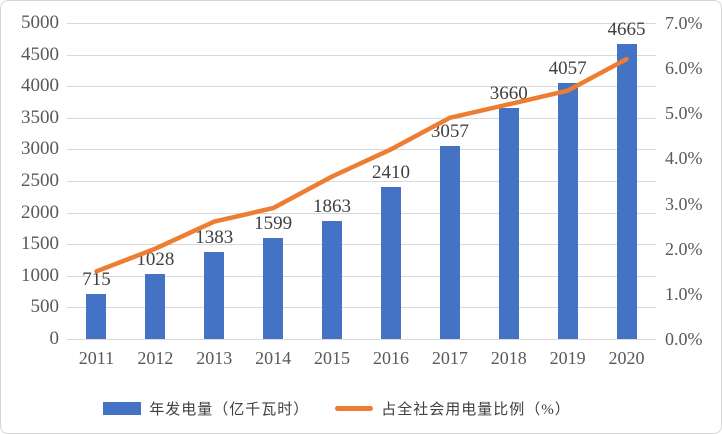  Describe the element at coordinates (684, 293) in the screenshot. I see `y-axis-tick-right: 1.0%` at that location.